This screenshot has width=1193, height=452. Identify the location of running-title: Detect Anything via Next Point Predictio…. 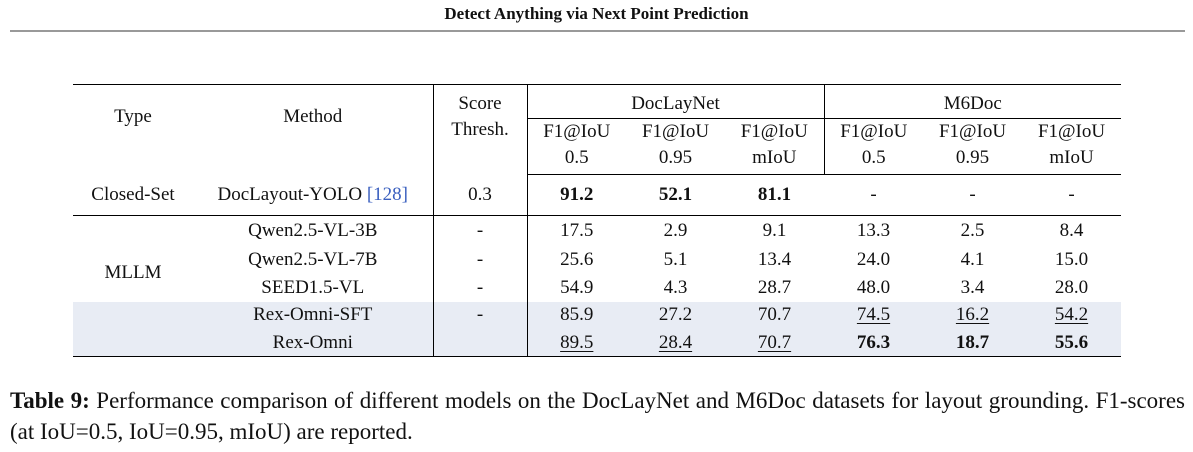
(596, 13).